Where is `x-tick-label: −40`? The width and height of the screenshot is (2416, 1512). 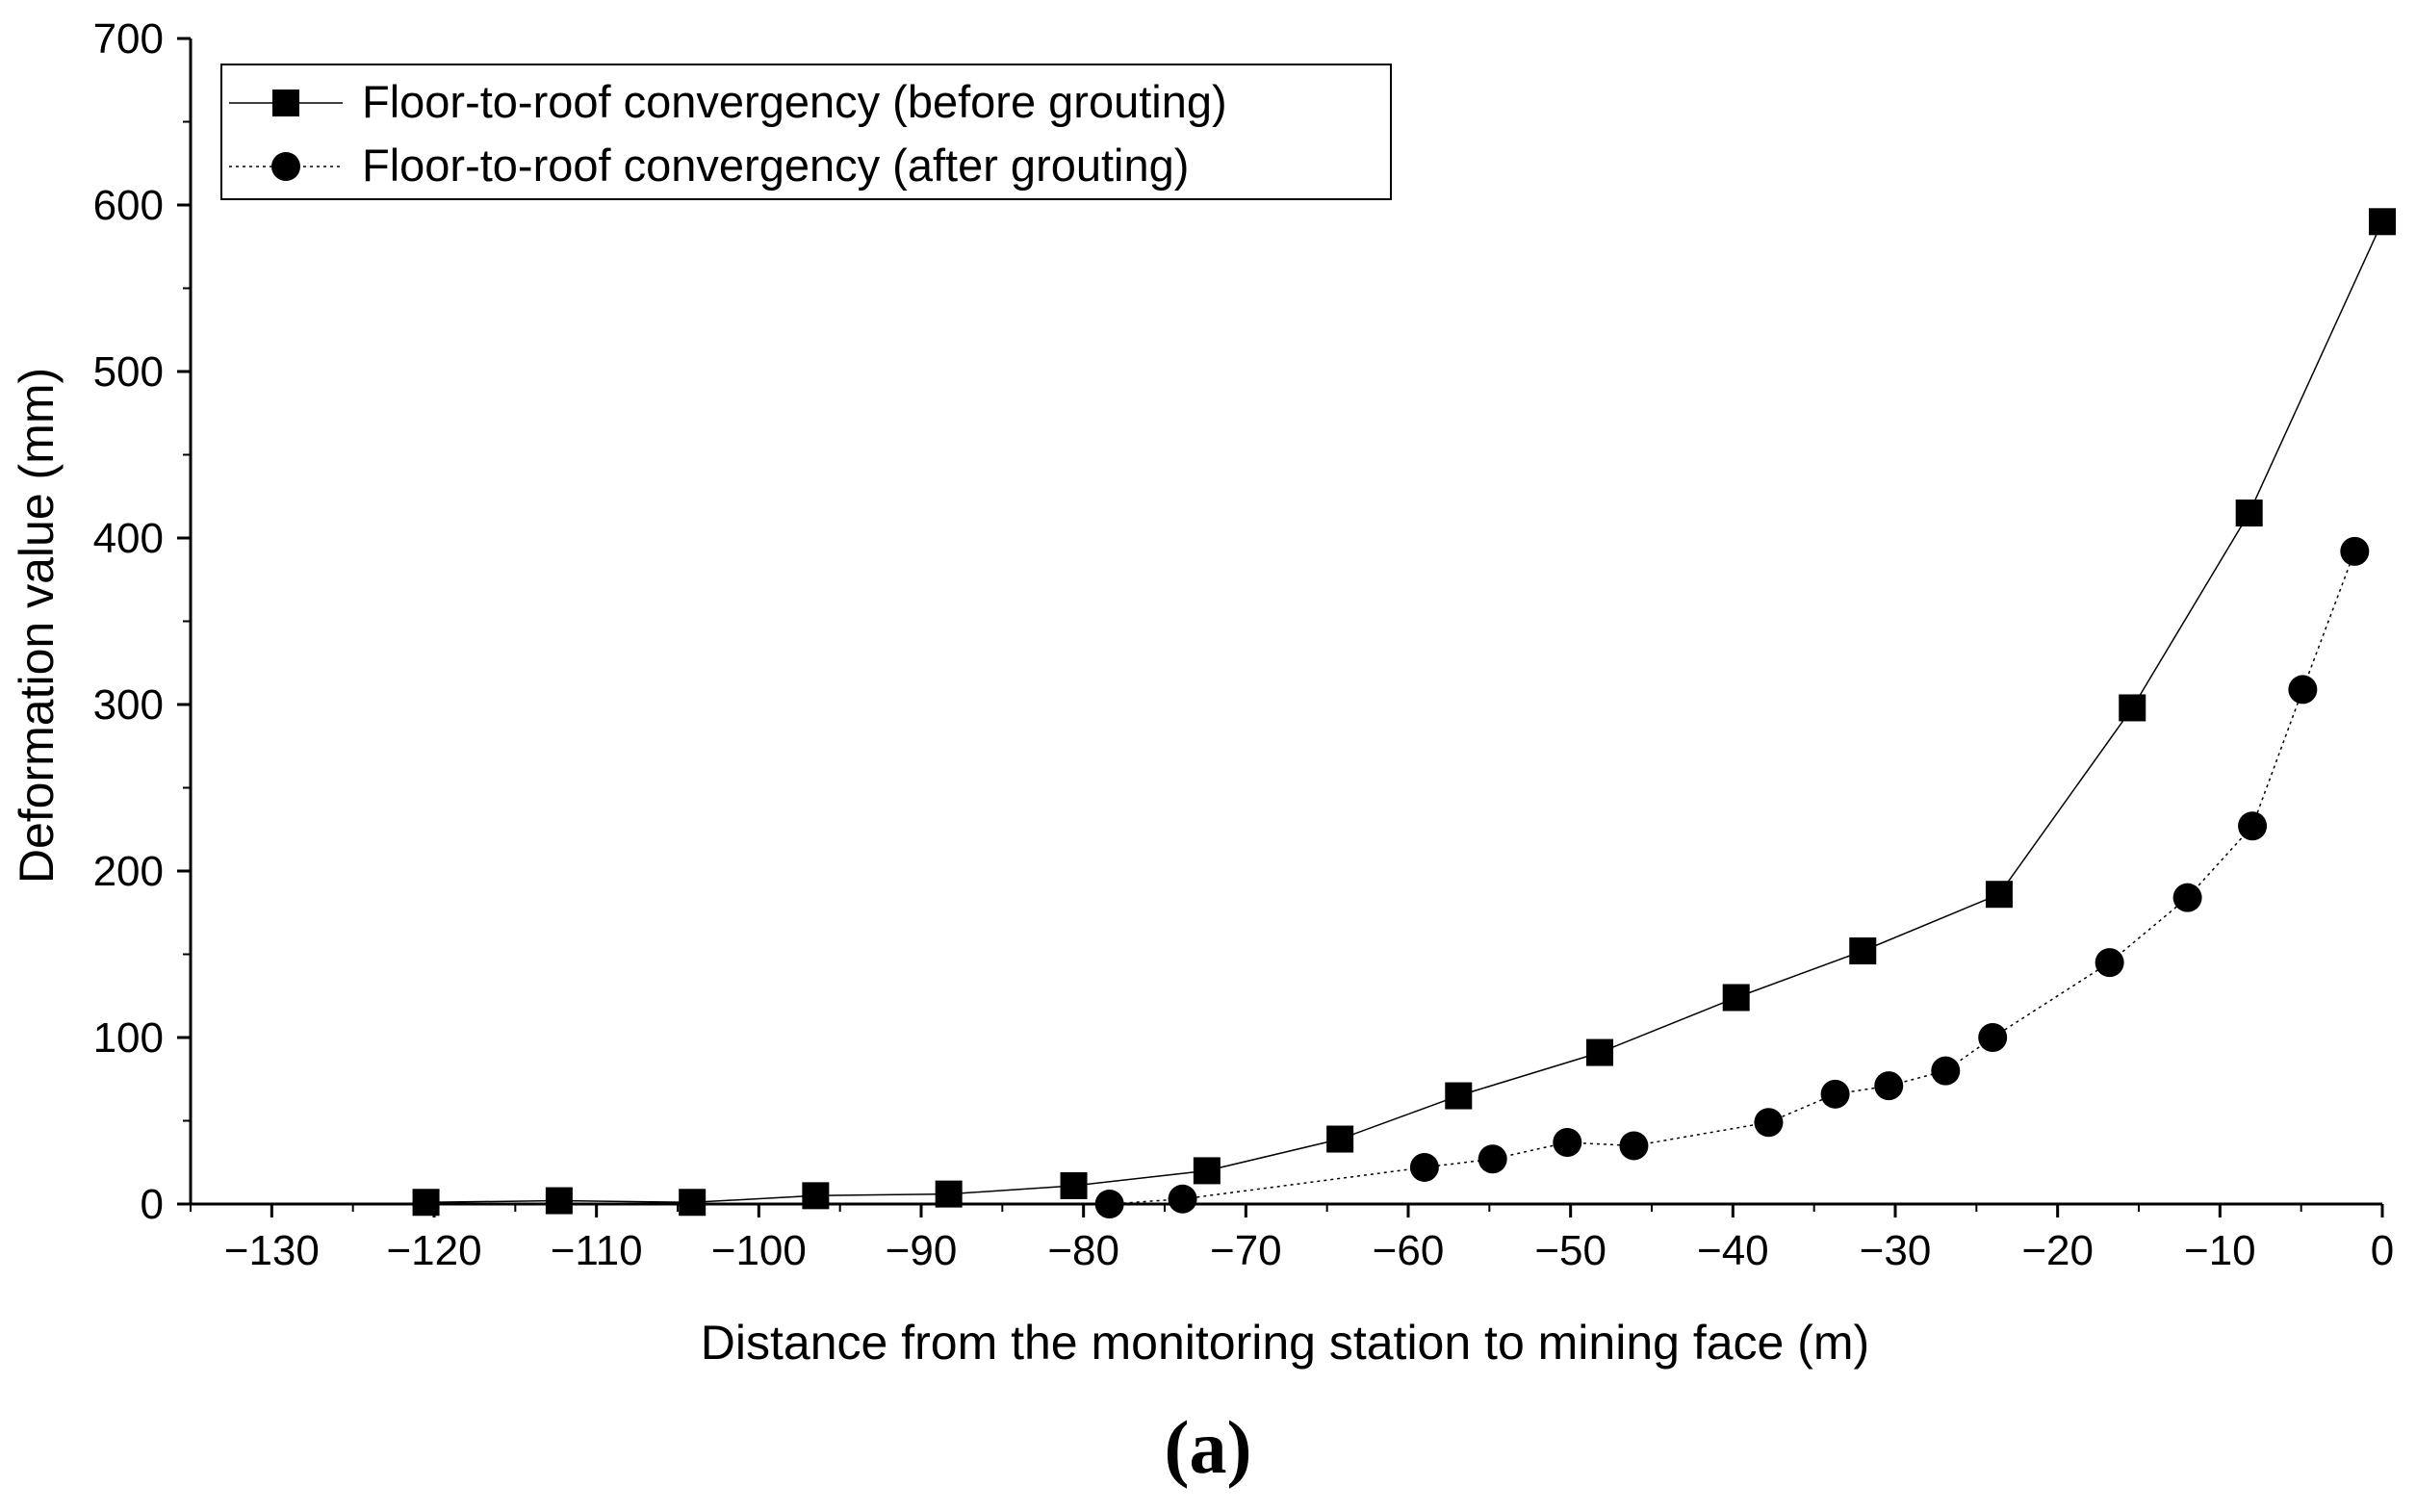
x-tick-label: −40 is located at coordinates (1733, 1250).